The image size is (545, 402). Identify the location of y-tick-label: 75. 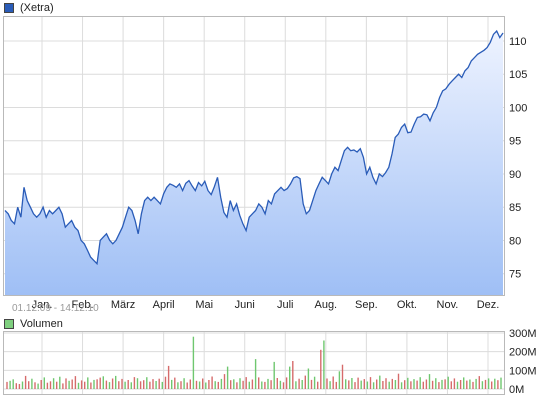
(515, 275).